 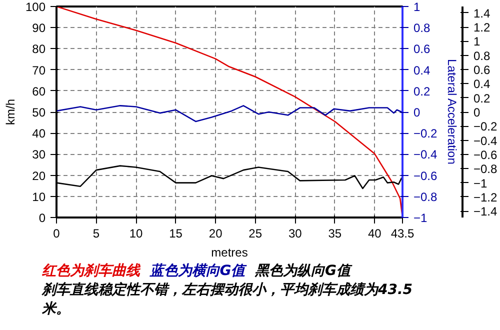 I want to click on y-tick-label: 10, so click(x=39, y=197).